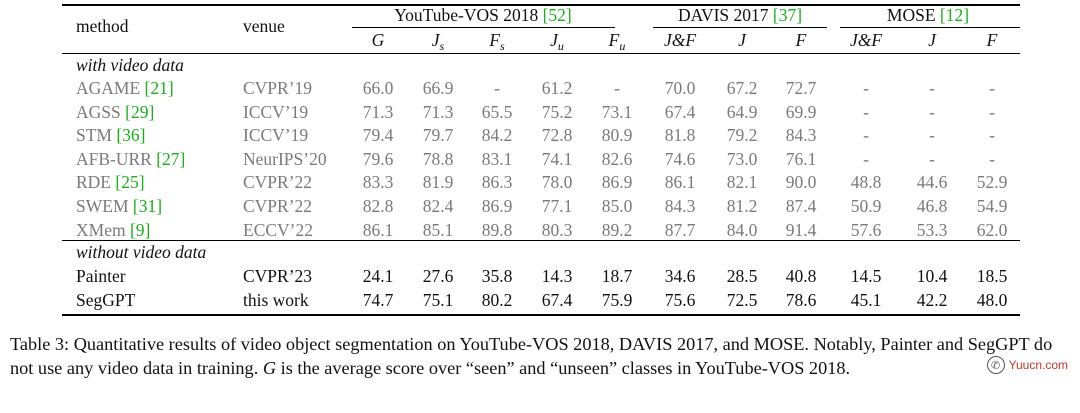 The image size is (1080, 413). I want to click on score-cell: 48.0, so click(992, 300).